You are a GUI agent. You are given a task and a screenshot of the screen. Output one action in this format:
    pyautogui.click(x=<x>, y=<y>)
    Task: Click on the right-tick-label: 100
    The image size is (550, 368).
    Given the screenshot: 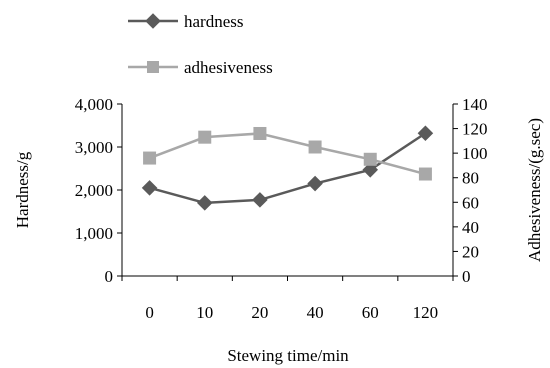 What is the action you would take?
    pyautogui.click(x=475, y=153)
    